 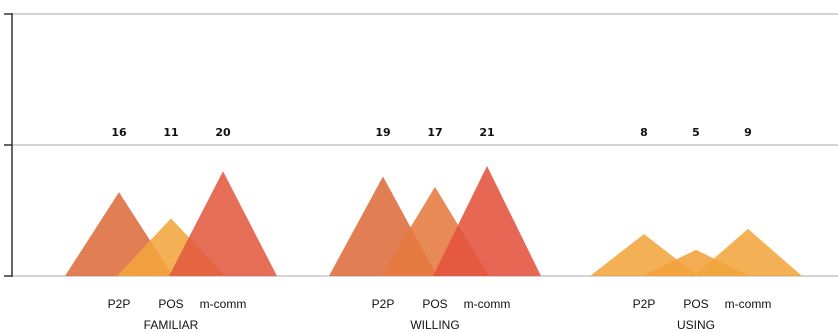 What do you see at coordinates (696, 132) in the screenshot?
I see `value-label: 5` at bounding box center [696, 132].